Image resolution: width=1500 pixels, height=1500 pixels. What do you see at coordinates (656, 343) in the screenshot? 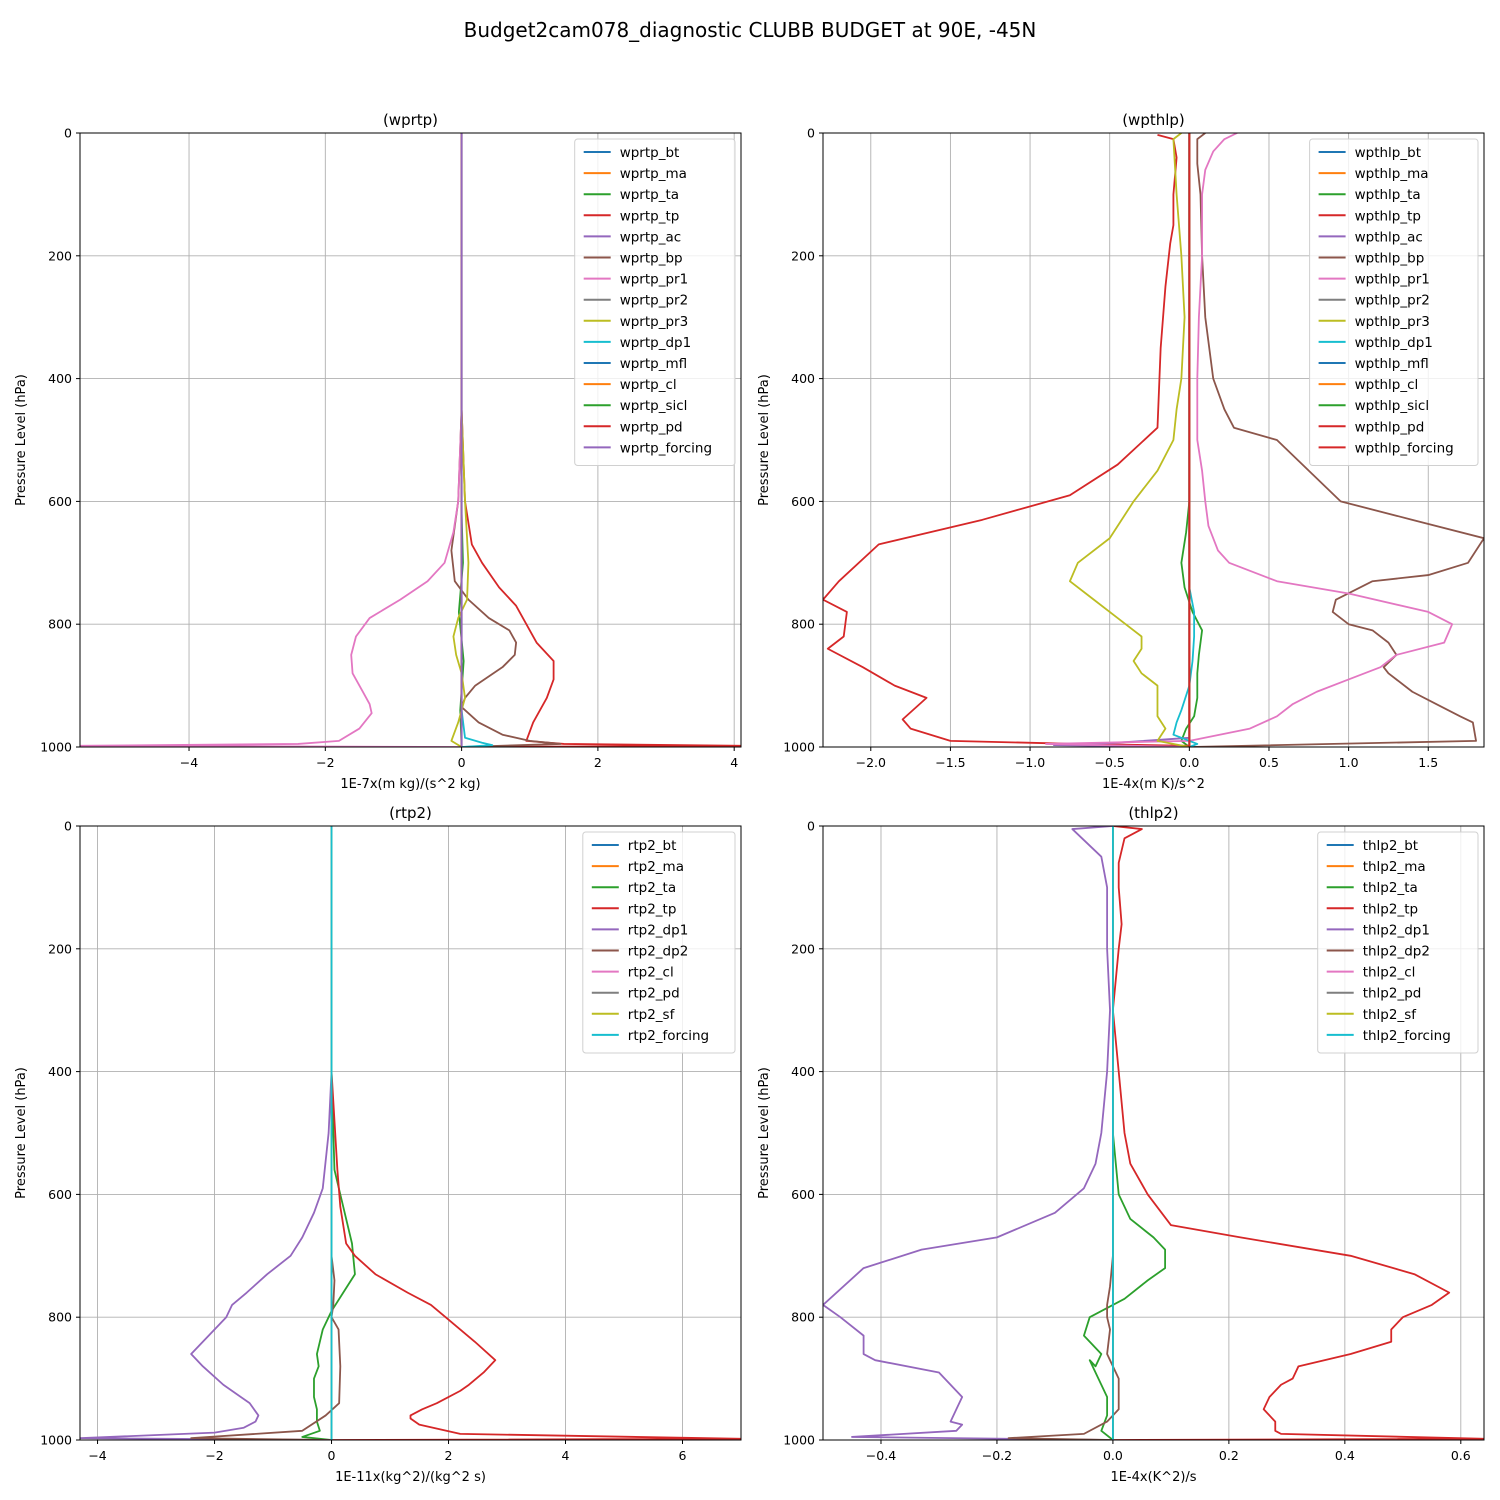
I see `legend-label: wprtp_dp1` at bounding box center [656, 343].